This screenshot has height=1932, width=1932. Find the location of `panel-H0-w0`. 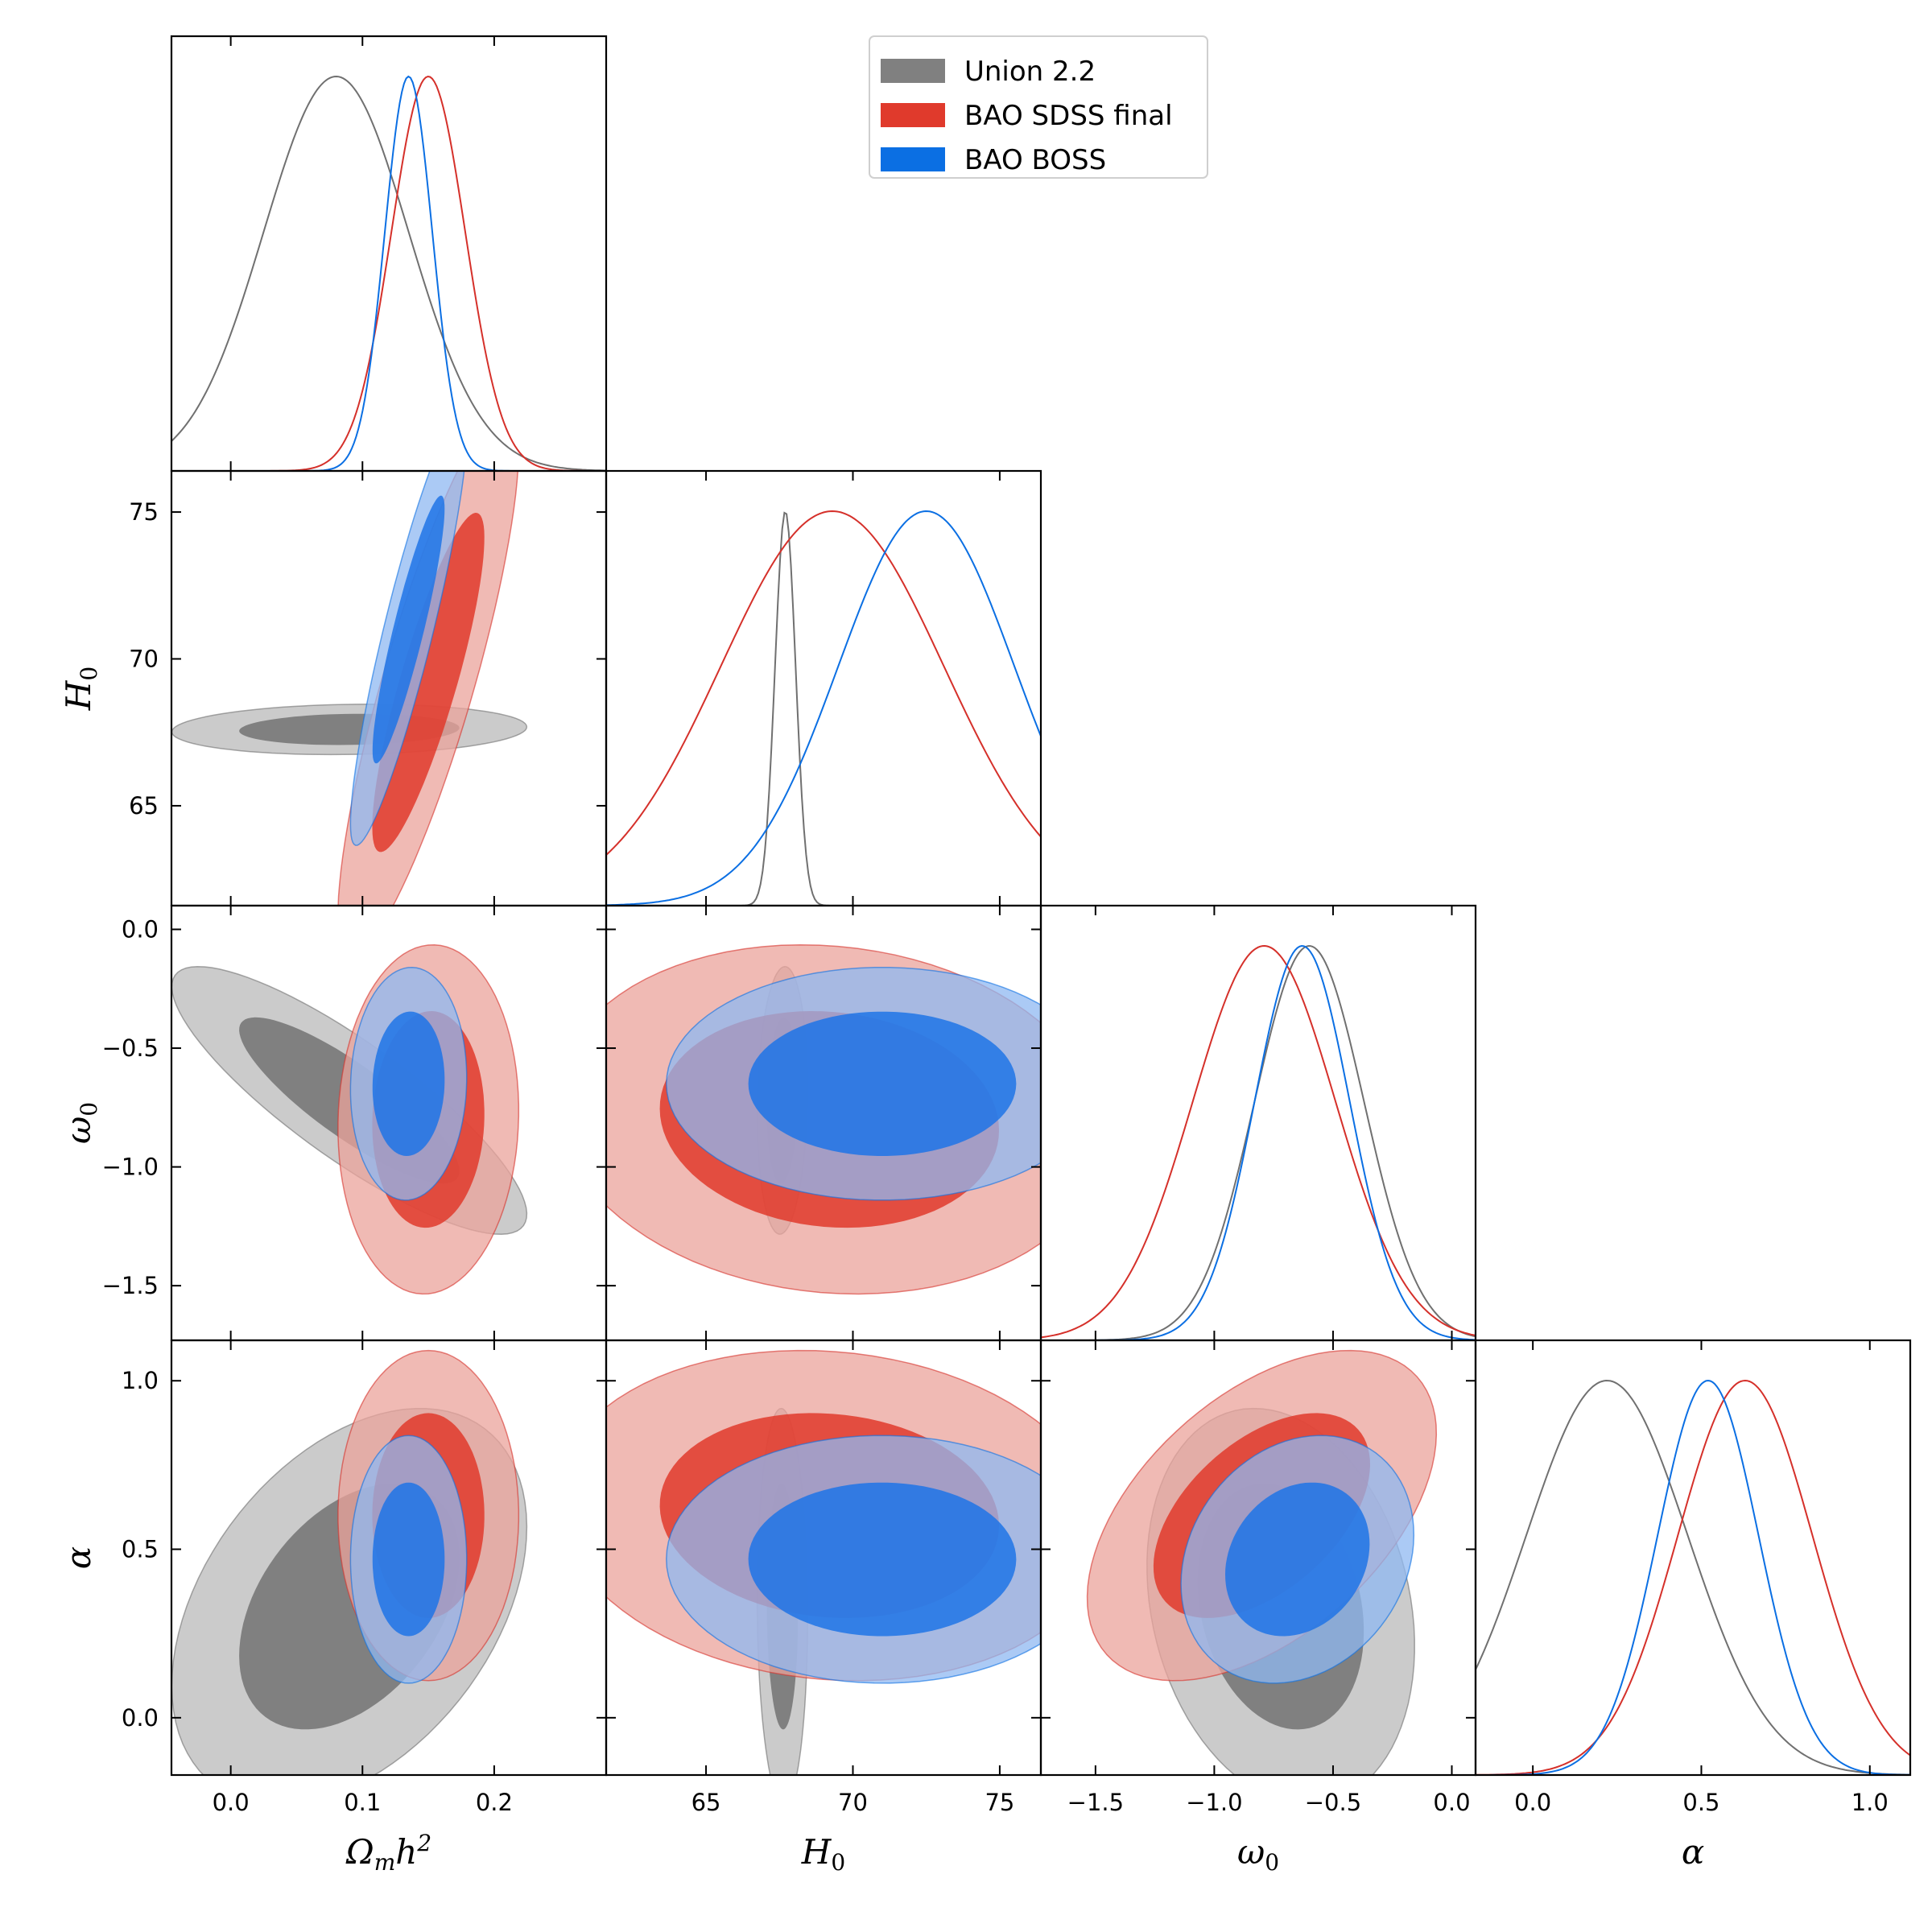

panel-H0-w0 is located at coordinates (823, 1123).